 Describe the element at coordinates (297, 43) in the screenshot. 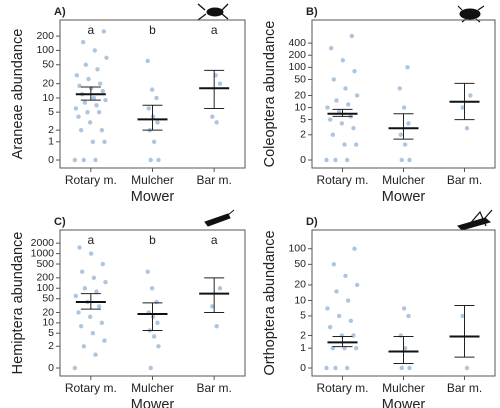

I see `y-tick-label: 400` at that location.